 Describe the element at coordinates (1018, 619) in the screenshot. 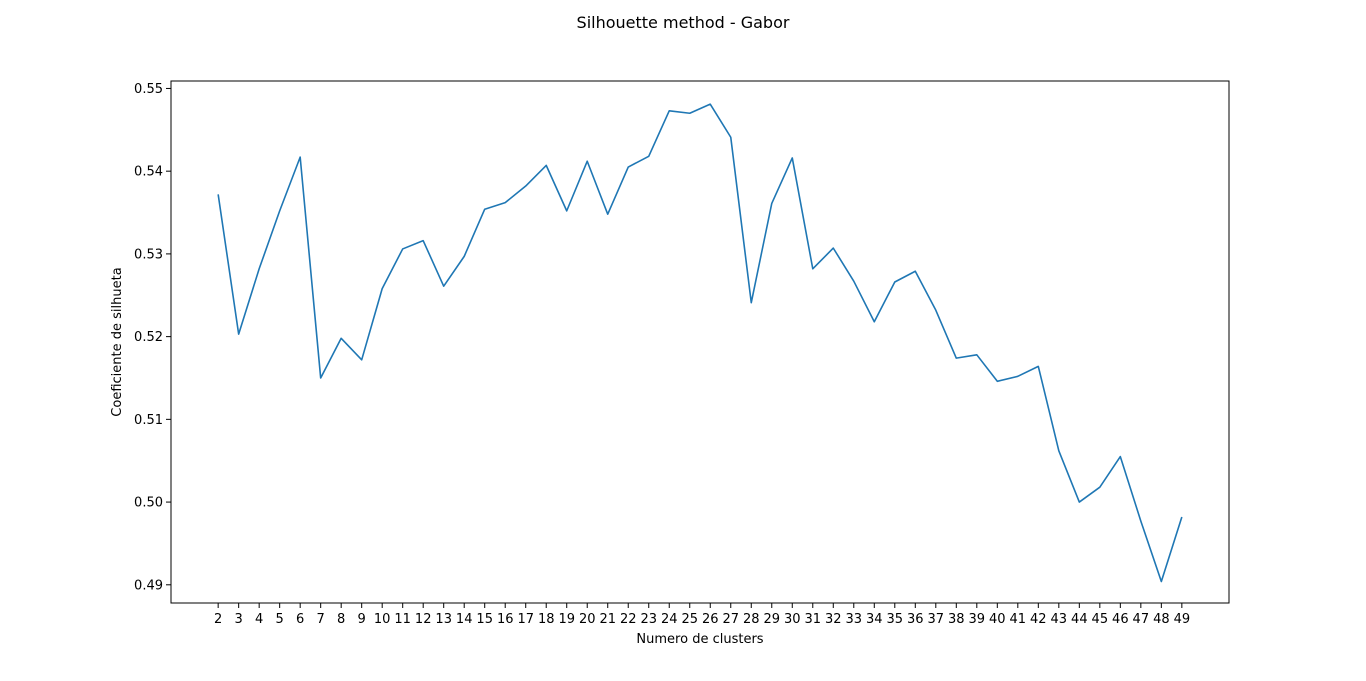

I see `x-tick-label: 41` at that location.